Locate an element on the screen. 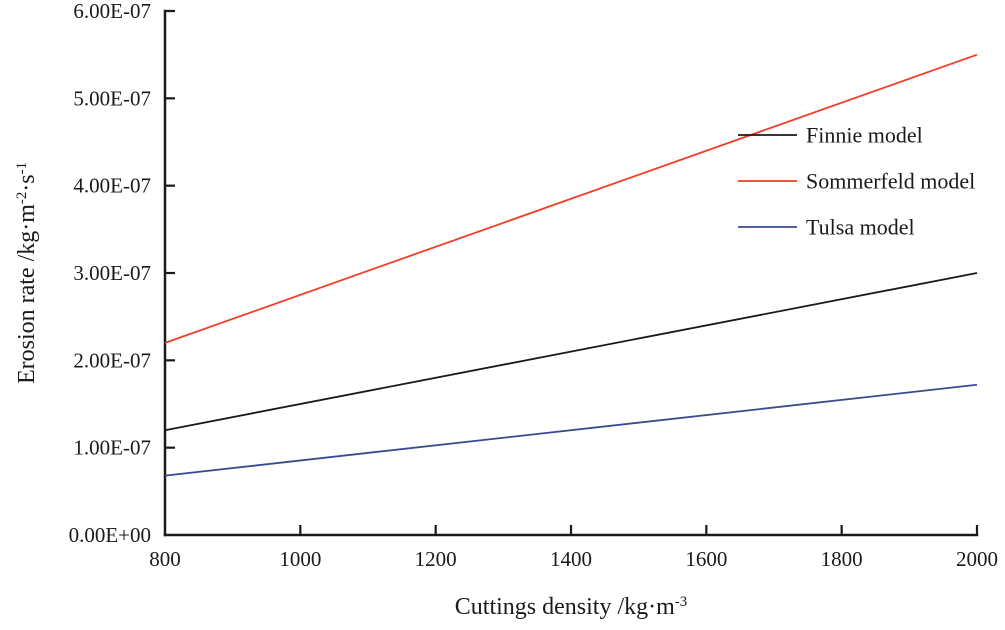  x-tick-label: 2000 is located at coordinates (977, 559).